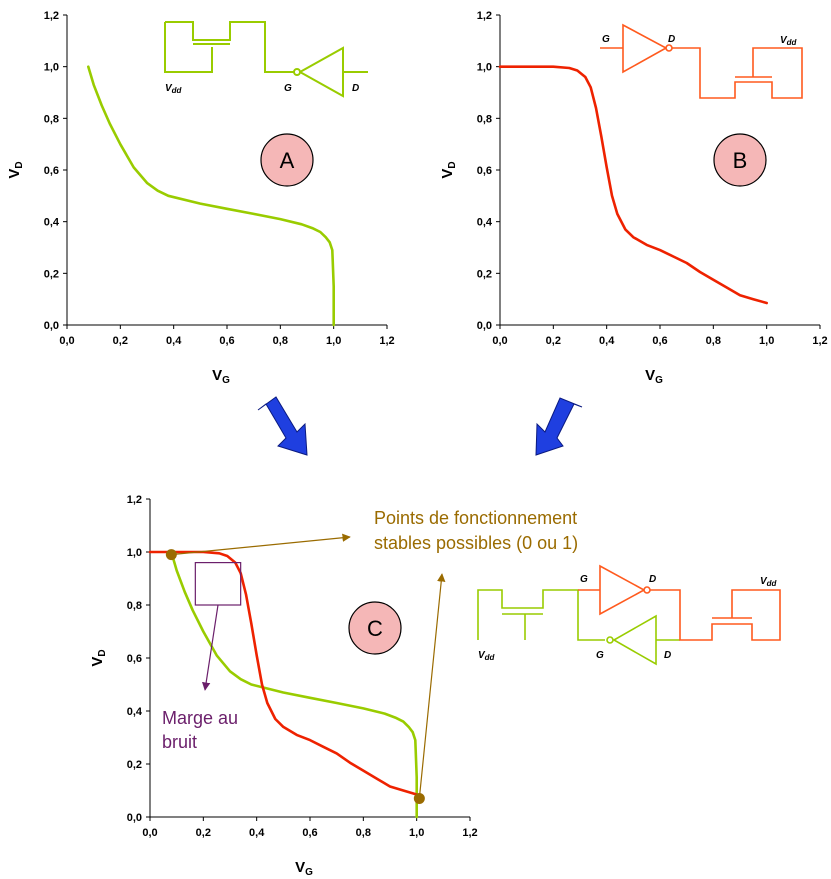  I want to click on noise-margin-box, so click(218, 583).